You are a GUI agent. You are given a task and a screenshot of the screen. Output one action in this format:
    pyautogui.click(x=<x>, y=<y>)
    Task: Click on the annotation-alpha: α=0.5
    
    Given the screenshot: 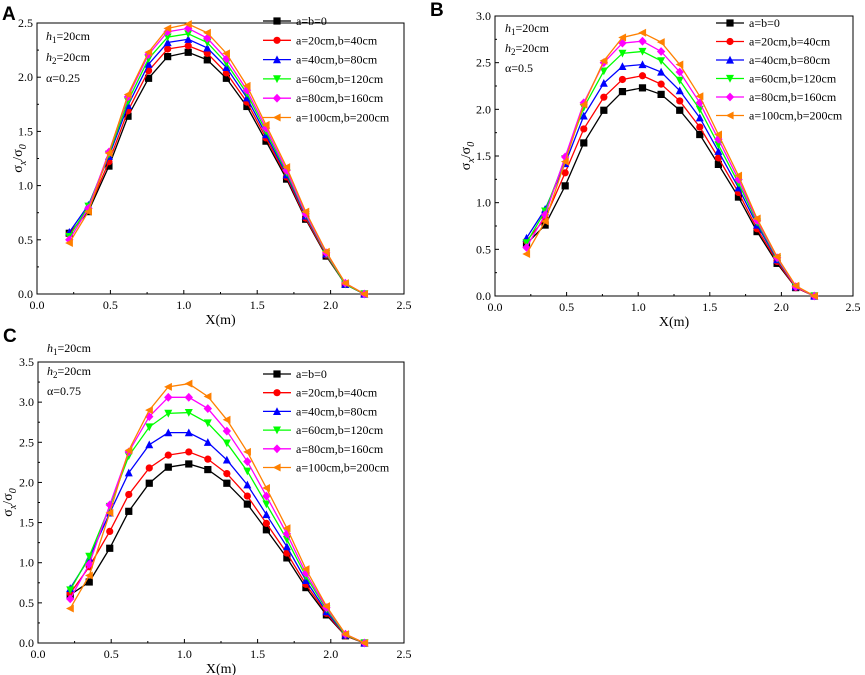 What is the action you would take?
    pyautogui.click(x=519, y=68)
    